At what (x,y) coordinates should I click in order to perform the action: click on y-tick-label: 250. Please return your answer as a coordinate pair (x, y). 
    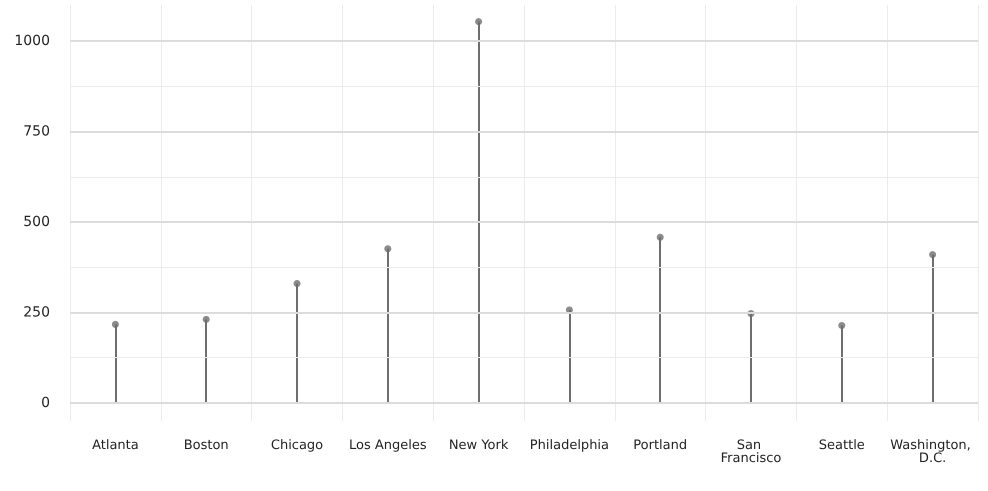
    Looking at the image, I should click on (36, 312).